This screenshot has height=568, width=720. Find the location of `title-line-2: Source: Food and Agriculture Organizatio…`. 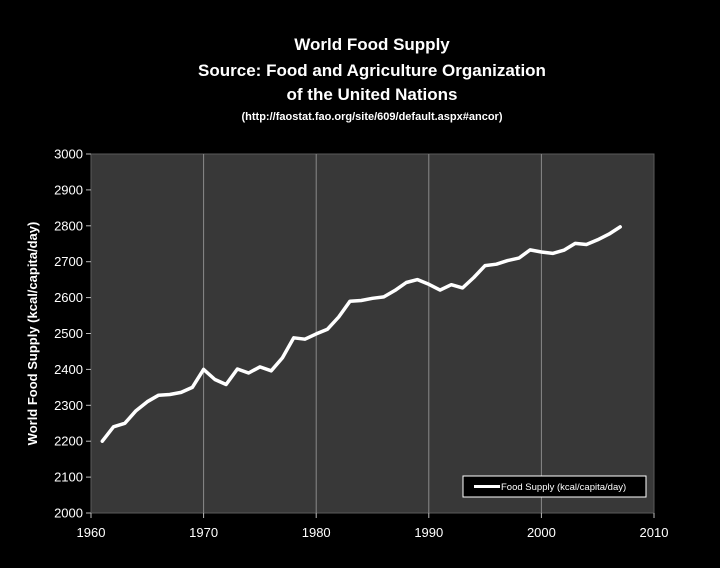

title-line-2: Source: Food and Agriculture Organizatio… is located at coordinates (372, 70).